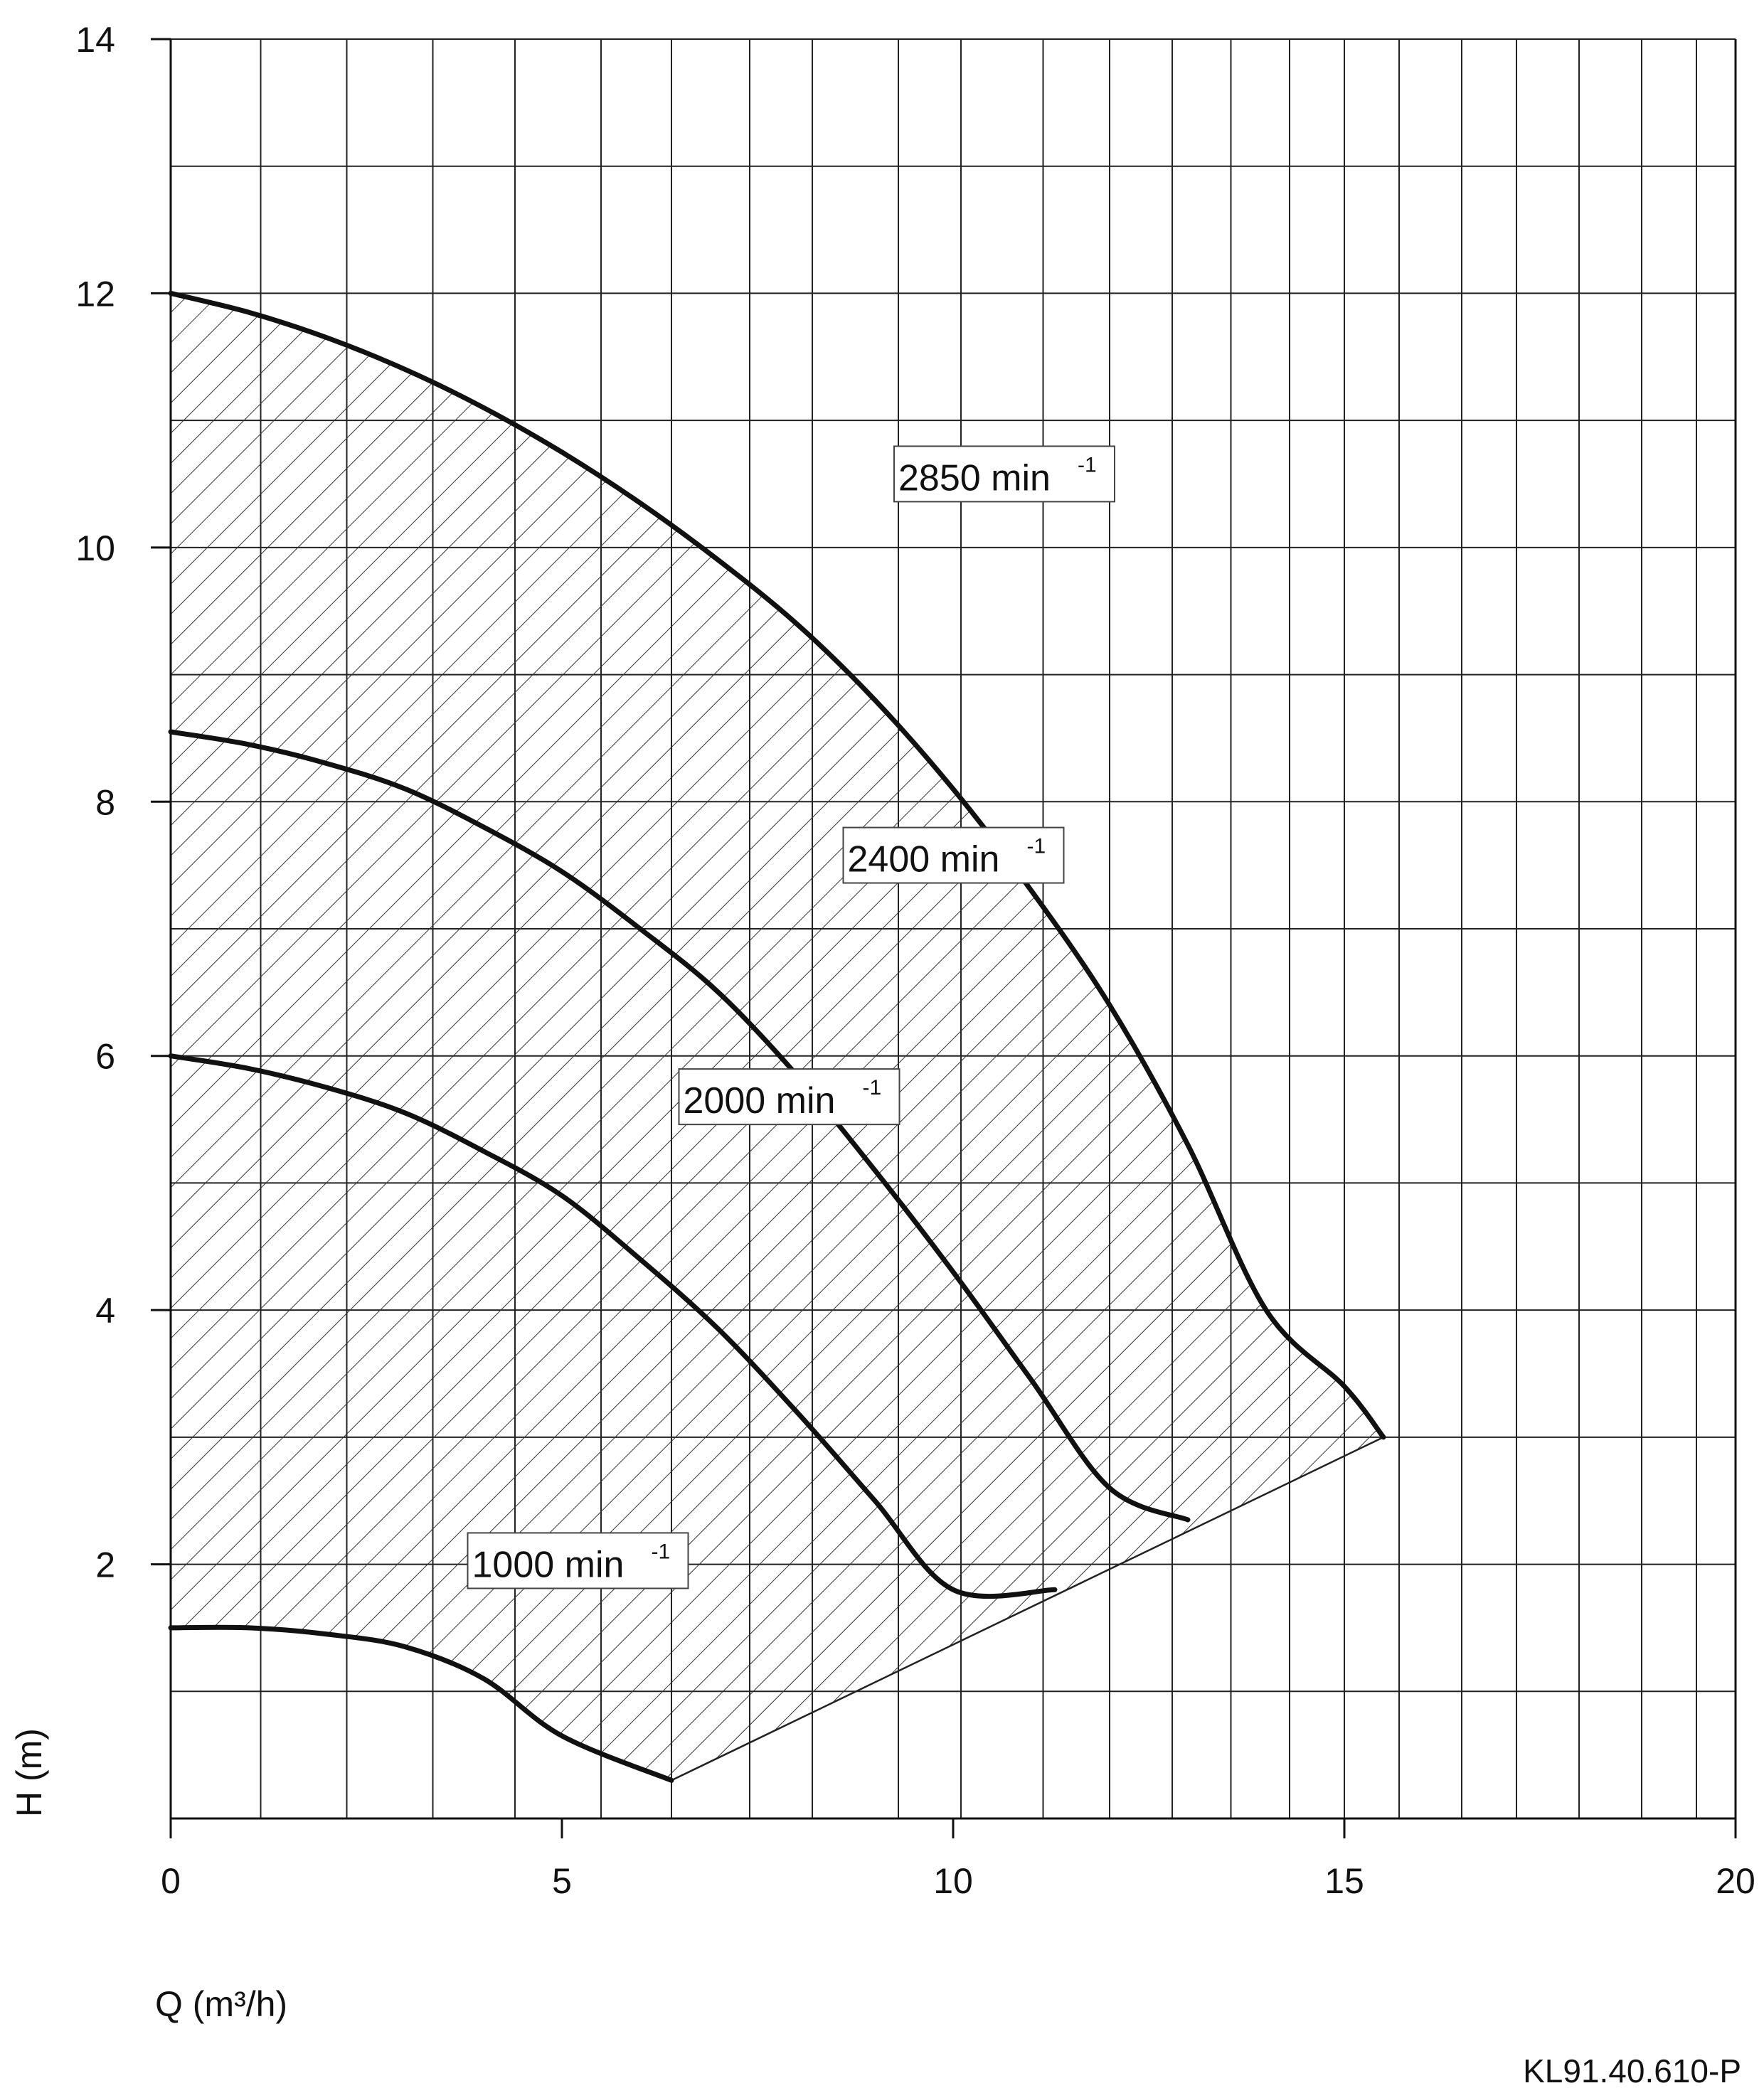 The width and height of the screenshot is (1764, 2093). I want to click on curve-label-1: 2850 min -1, so click(1004, 474).